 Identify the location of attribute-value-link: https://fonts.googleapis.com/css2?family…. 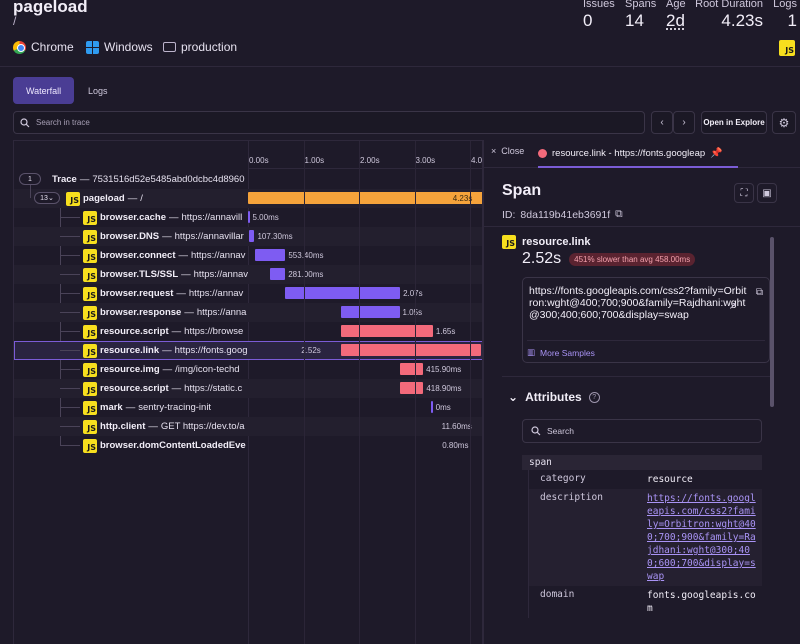
(701, 537).